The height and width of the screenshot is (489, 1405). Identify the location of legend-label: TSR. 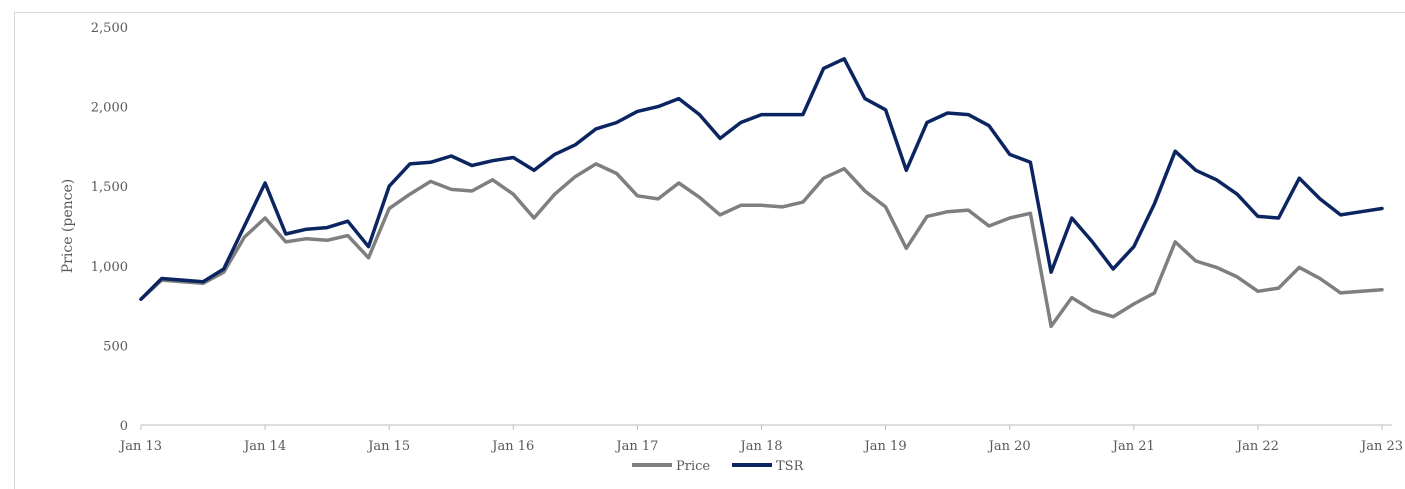
(790, 466).